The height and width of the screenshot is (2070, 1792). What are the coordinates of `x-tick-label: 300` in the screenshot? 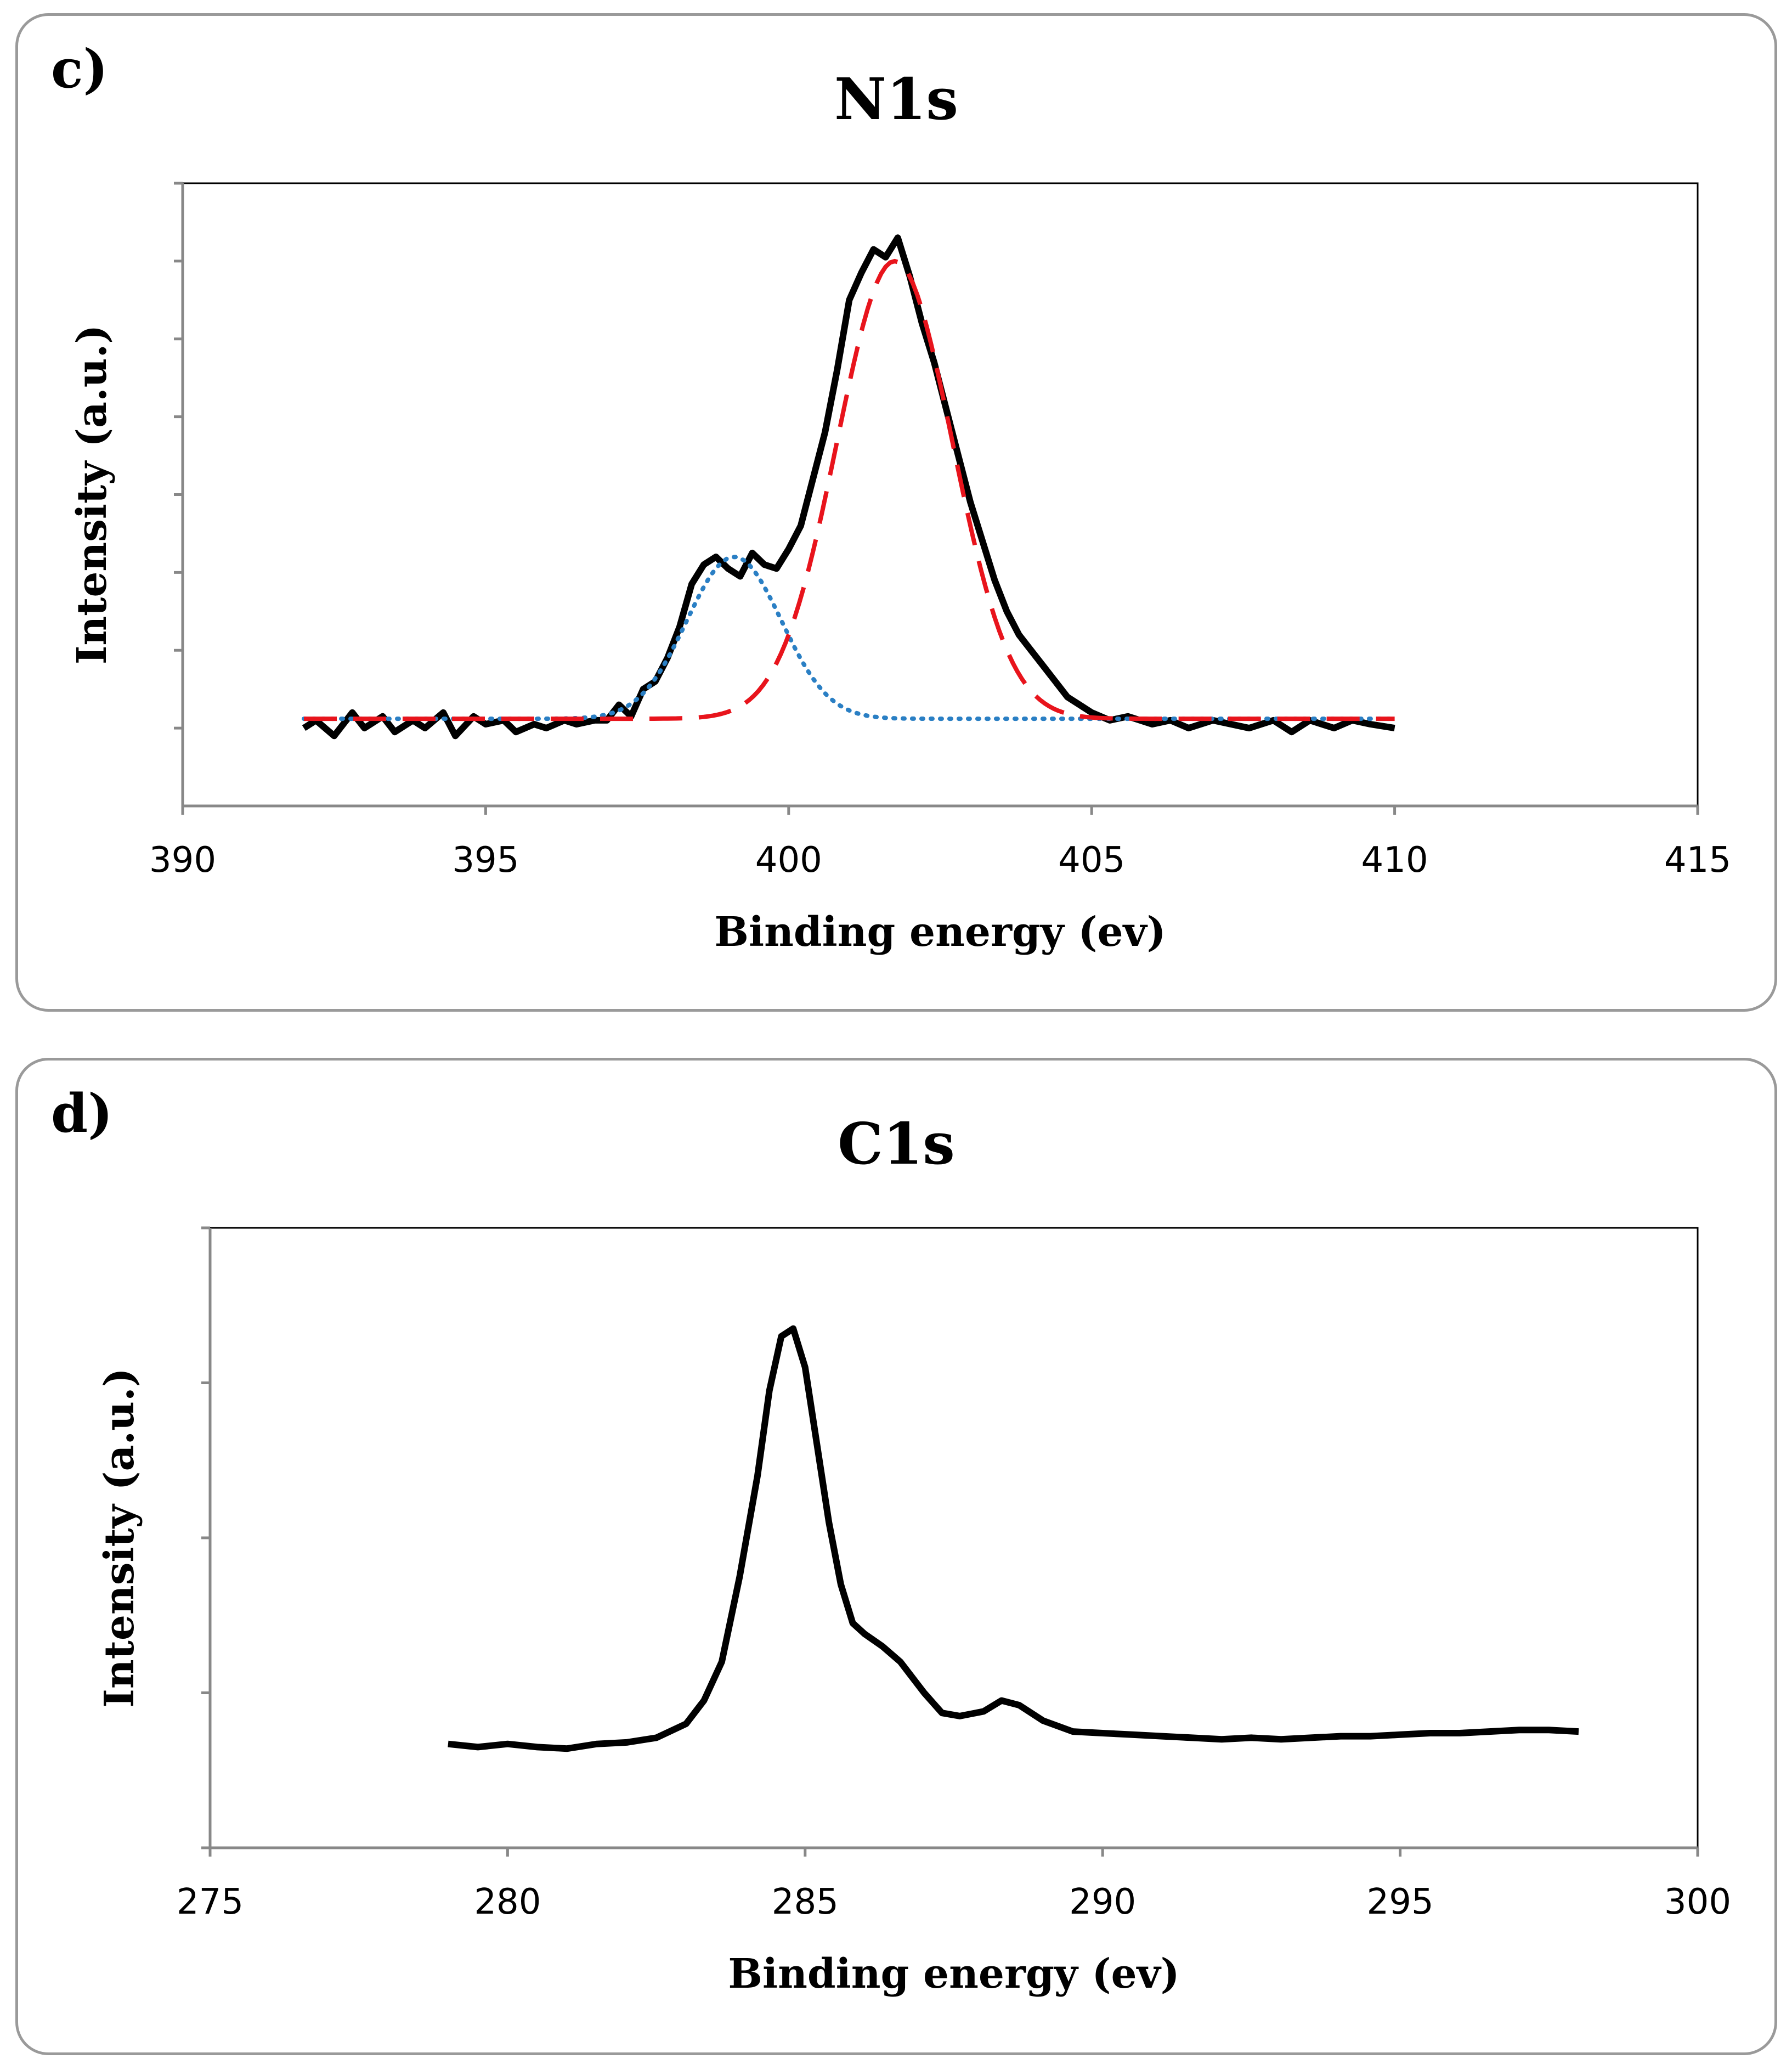 It's located at (1697, 1902).